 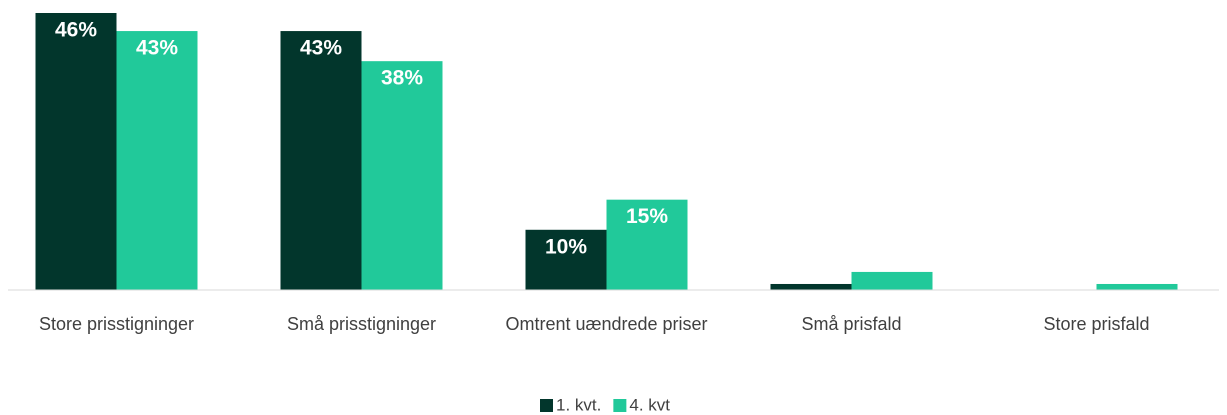 I want to click on value-label: 15%, so click(x=647, y=216).